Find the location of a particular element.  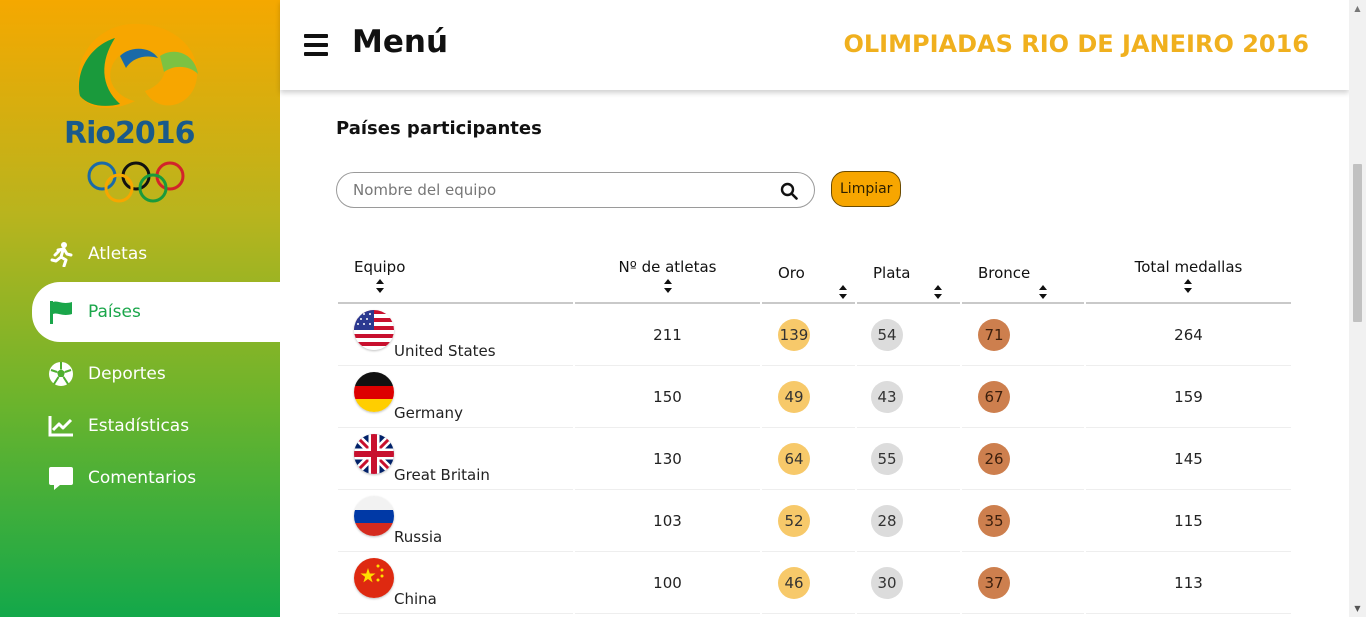

rio-2016-logo: Rio2016 is located at coordinates (140, 111).